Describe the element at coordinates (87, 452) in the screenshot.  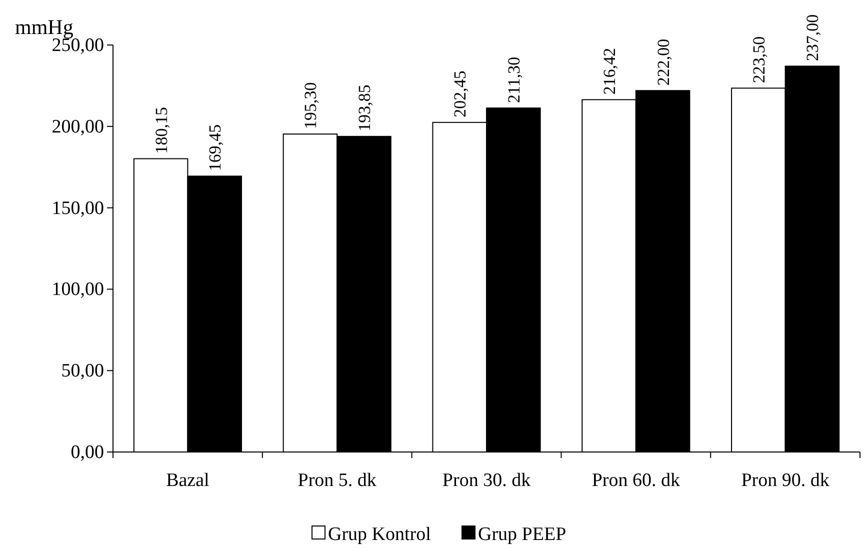
I see `y-tick-label: 0,00` at that location.